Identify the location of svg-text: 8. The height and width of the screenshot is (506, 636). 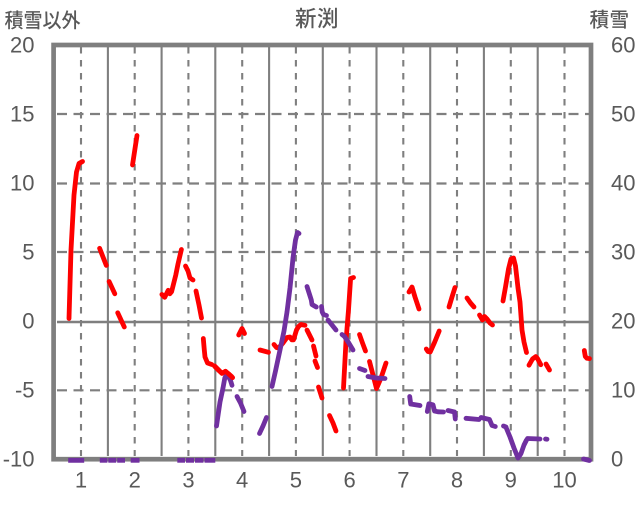
(457, 480).